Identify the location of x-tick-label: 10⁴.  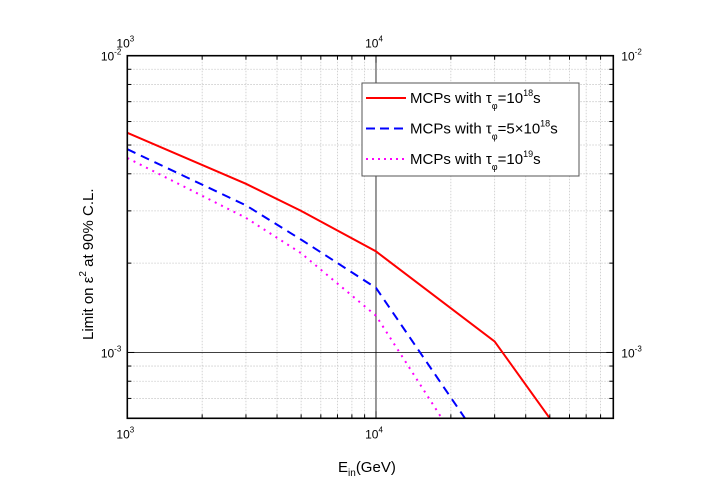
(374, 433).